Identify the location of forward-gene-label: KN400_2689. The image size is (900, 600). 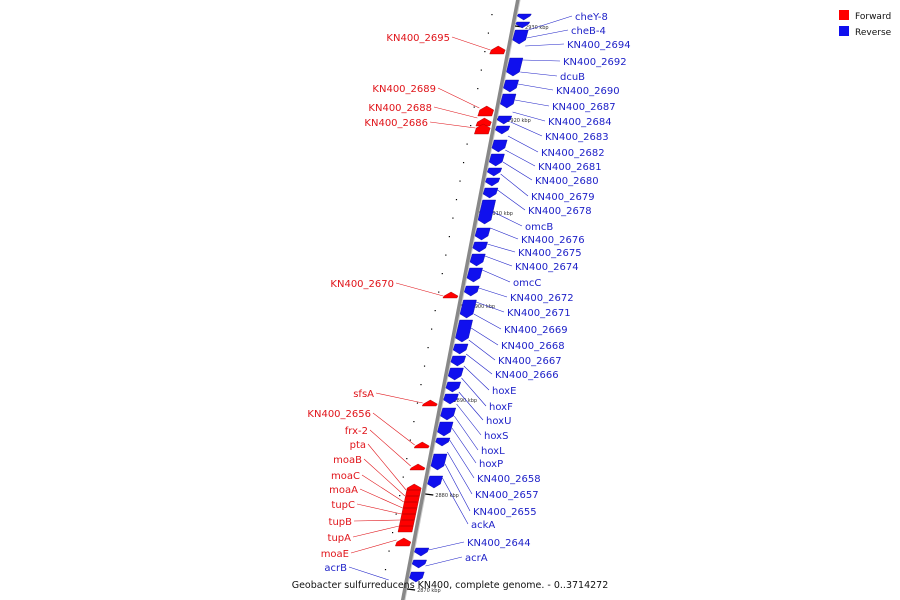
(404, 89).